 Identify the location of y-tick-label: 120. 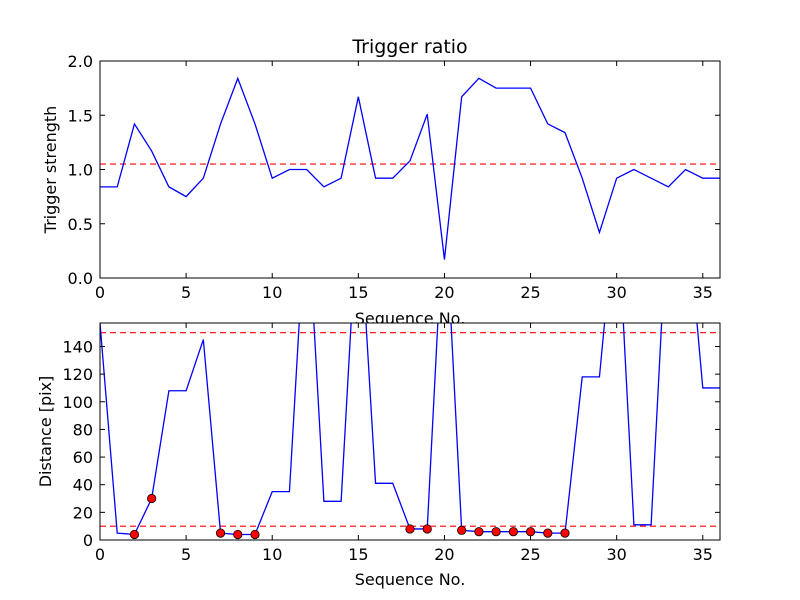
(77, 374).